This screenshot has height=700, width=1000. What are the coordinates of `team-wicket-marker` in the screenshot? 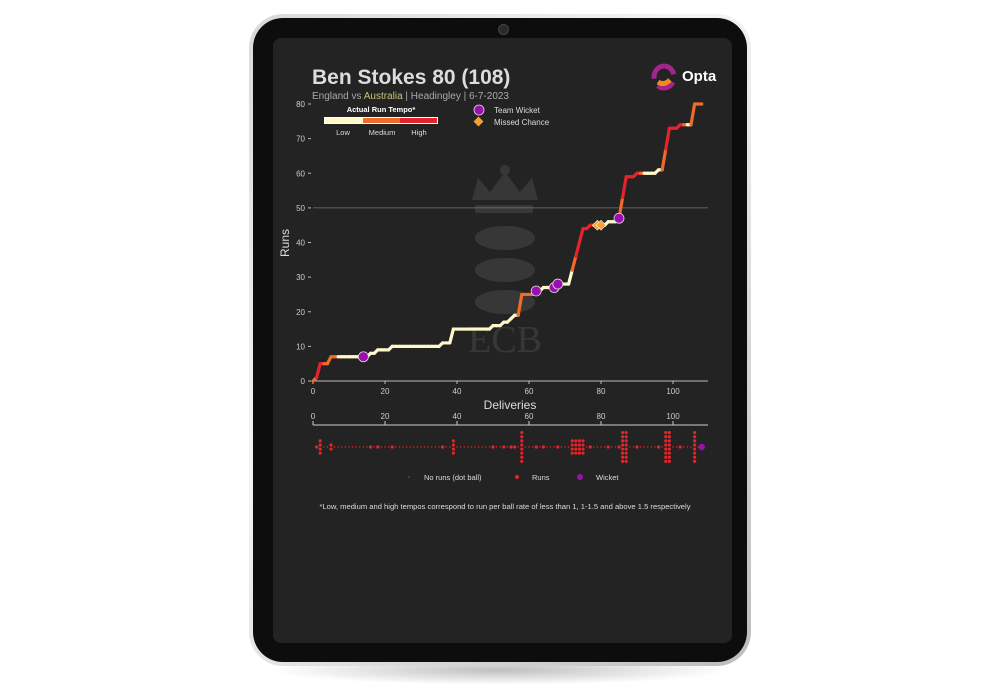 It's located at (619, 218).